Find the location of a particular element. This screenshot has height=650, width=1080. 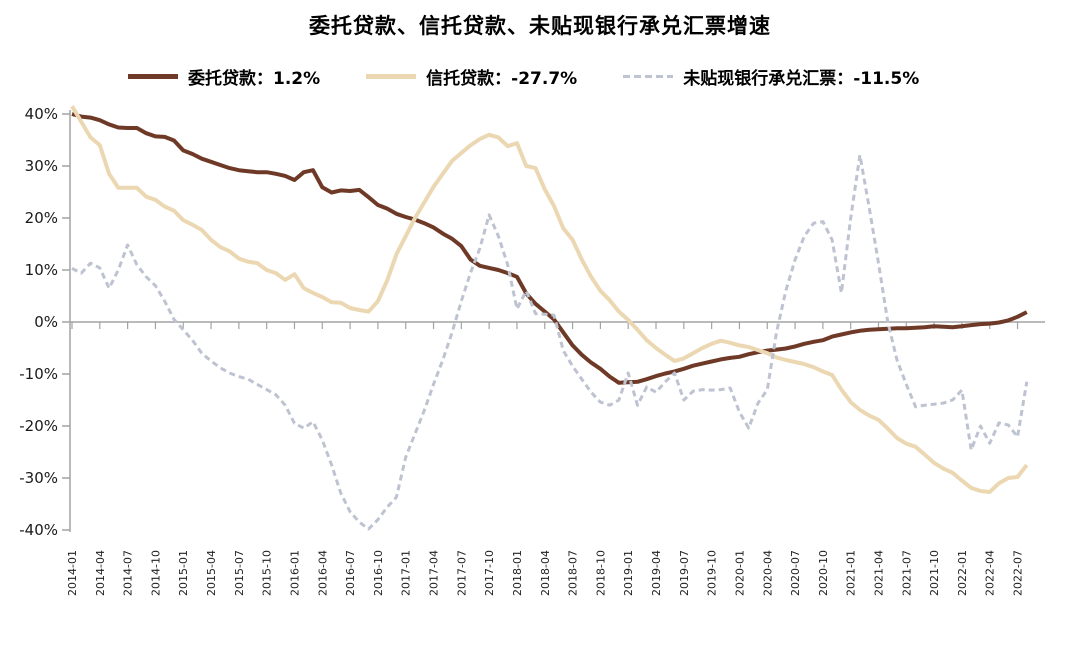

svg-text: 2017-10 is located at coordinates (489, 573).